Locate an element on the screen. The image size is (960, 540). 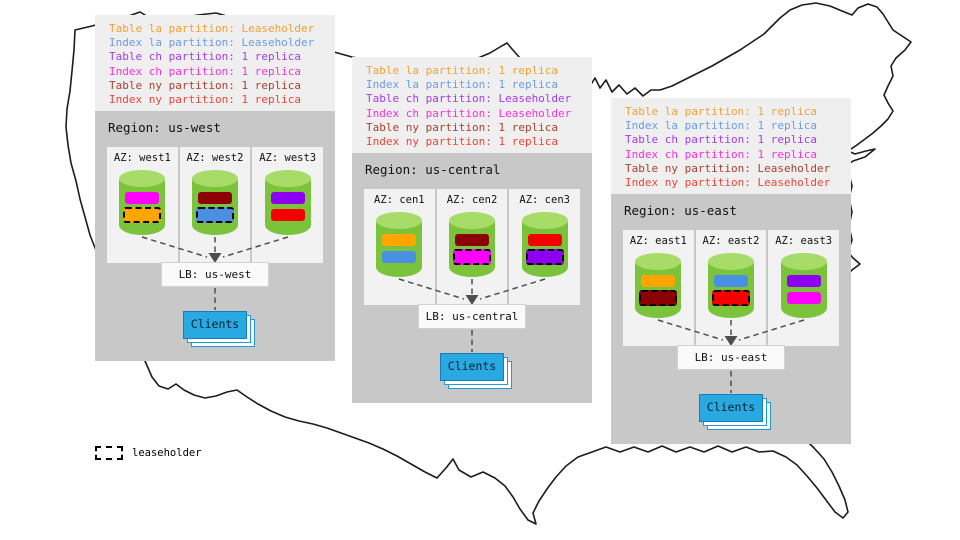
region-title: Region: us-central is located at coordinates (433, 169).